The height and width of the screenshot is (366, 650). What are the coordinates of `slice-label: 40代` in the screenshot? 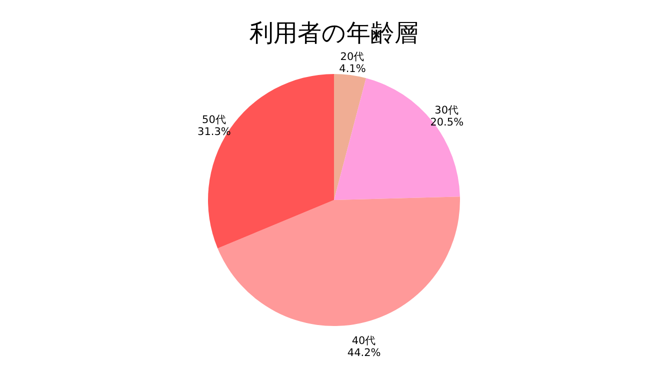 It's located at (364, 340).